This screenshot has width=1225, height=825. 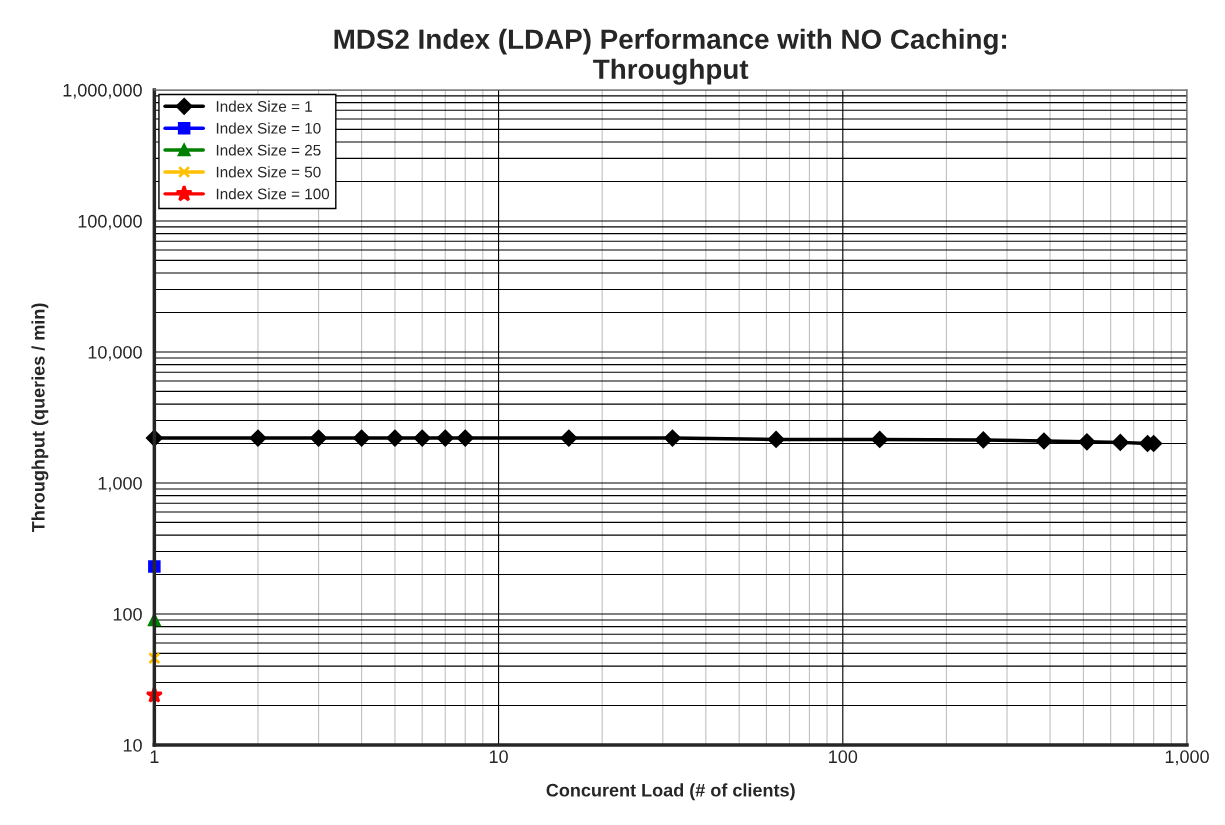 What do you see at coordinates (268, 128) in the screenshot?
I see `legend-label: Index Size = 10` at bounding box center [268, 128].